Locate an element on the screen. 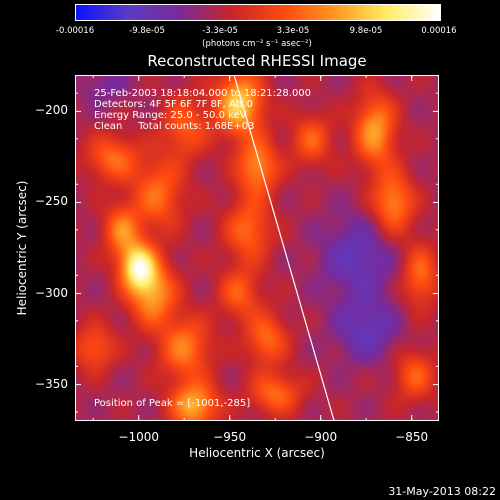 The width and height of the screenshot is (500, 500). x-tick-label: −950 is located at coordinates (230, 437).